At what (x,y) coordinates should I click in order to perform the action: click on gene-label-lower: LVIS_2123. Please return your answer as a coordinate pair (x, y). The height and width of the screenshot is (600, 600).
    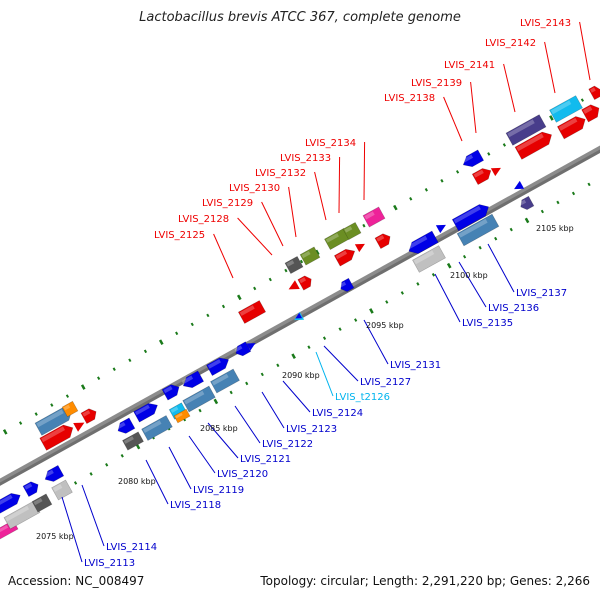
    Looking at the image, I should click on (311, 429).